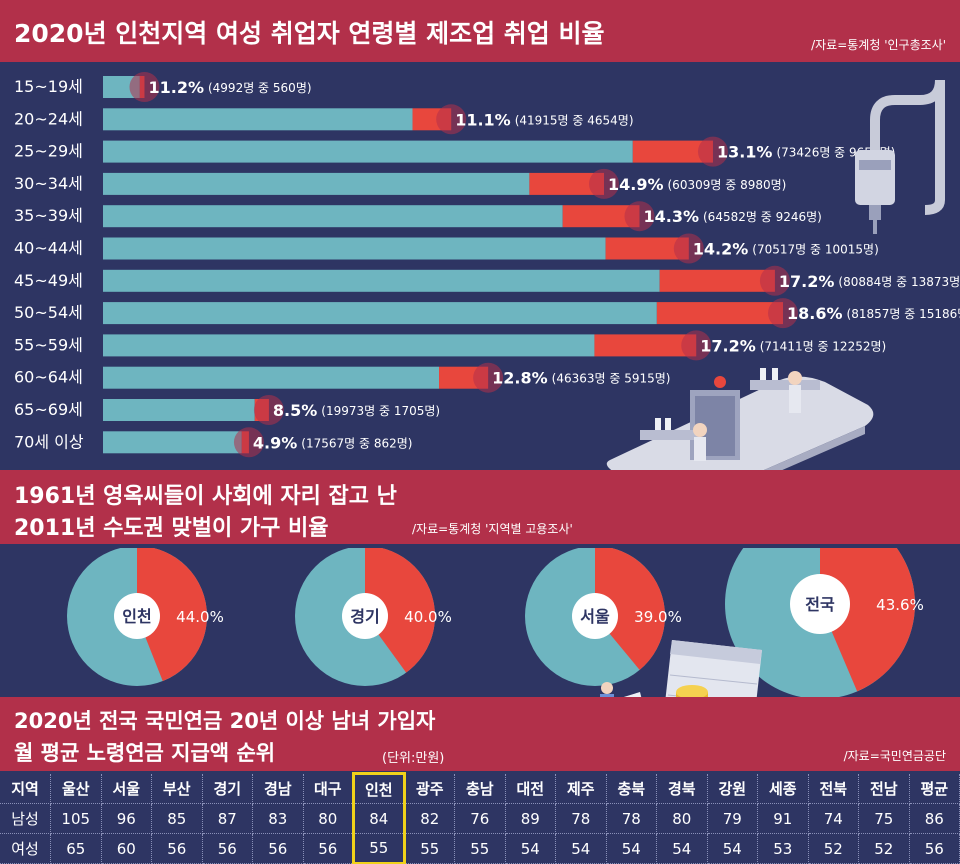 Image resolution: width=960 pixels, height=864 pixels. What do you see at coordinates (76, 848) in the screenshot?
I see `table-cell: 65` at bounding box center [76, 848].